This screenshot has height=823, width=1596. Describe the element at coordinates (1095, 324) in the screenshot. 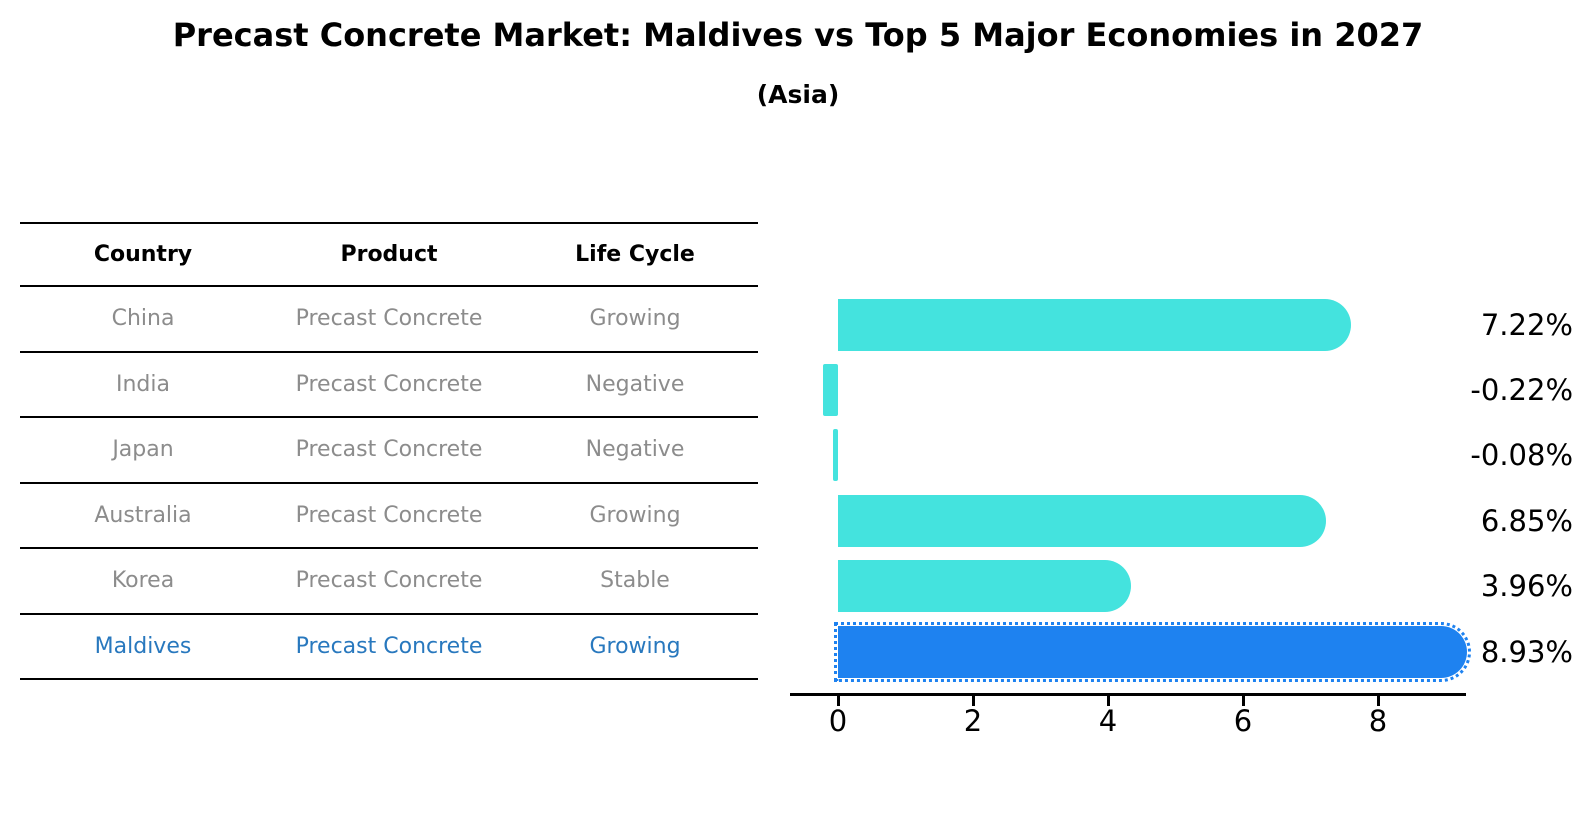

I see `bar-china` at that location.